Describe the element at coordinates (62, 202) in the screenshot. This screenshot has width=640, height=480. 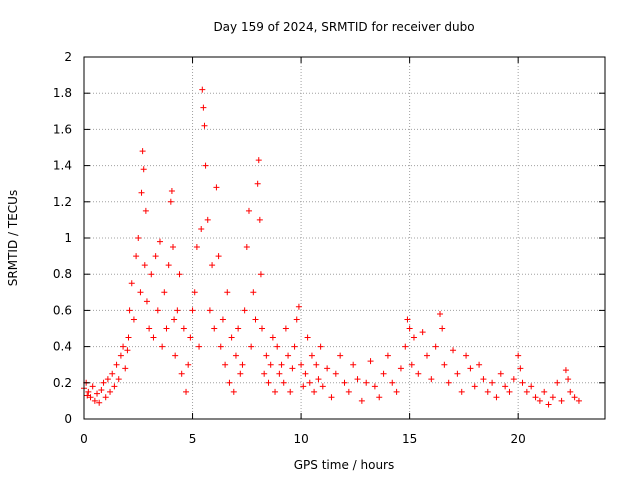
I see `y-tick-label: 1.2` at that location.